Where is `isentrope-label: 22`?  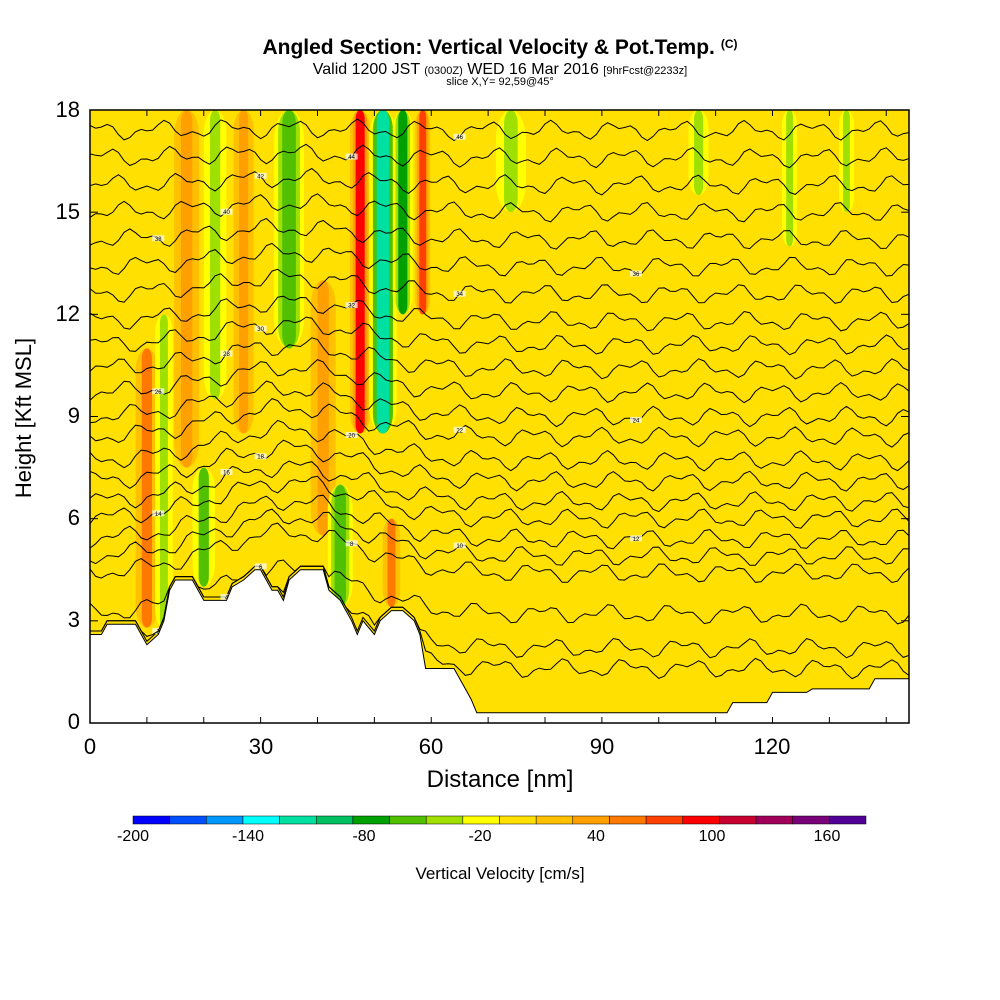 isentrope-label: 22 is located at coordinates (459, 431).